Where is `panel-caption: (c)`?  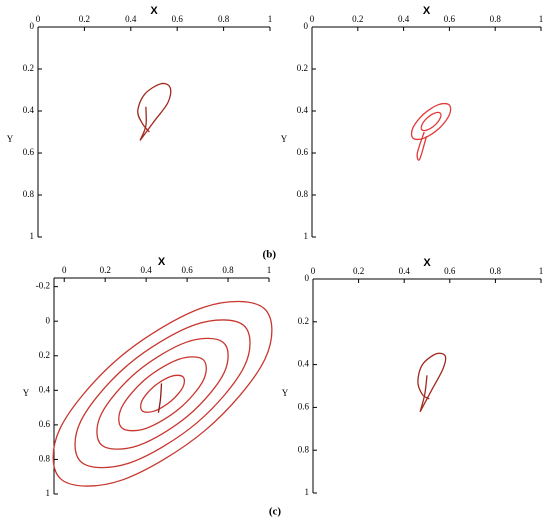
panel-caption: (c) is located at coordinates (275, 512).